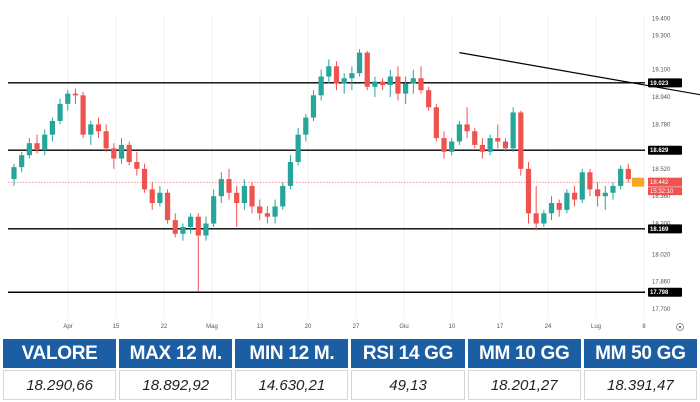 This screenshot has width=700, height=402. What do you see at coordinates (661, 37) in the screenshot?
I see `y-tick-label: 19.300` at bounding box center [661, 37].